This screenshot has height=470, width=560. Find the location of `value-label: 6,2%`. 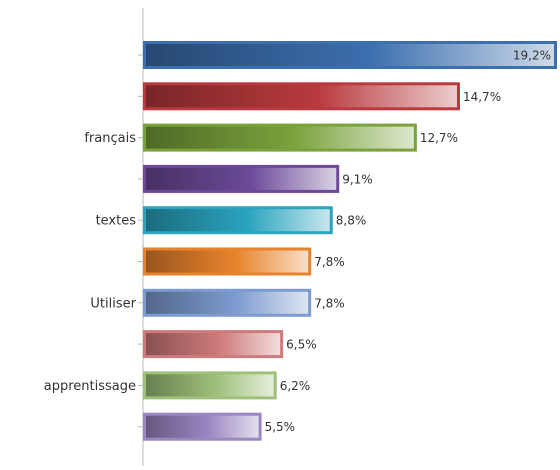

value-label: 6,2% is located at coordinates (295, 386).